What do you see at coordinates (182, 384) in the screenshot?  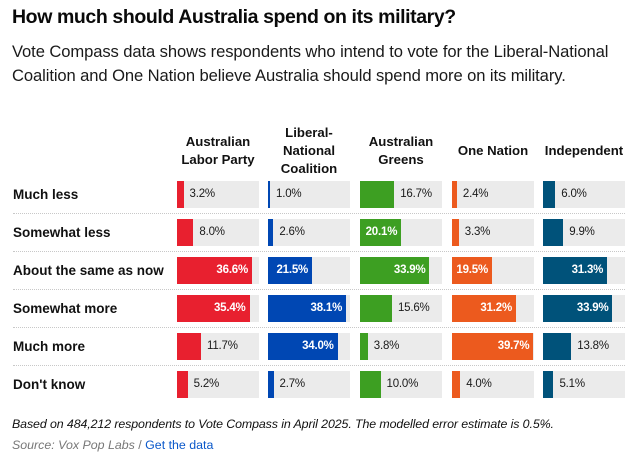 I see `bar-australian-labor-party-don-t-know` at bounding box center [182, 384].